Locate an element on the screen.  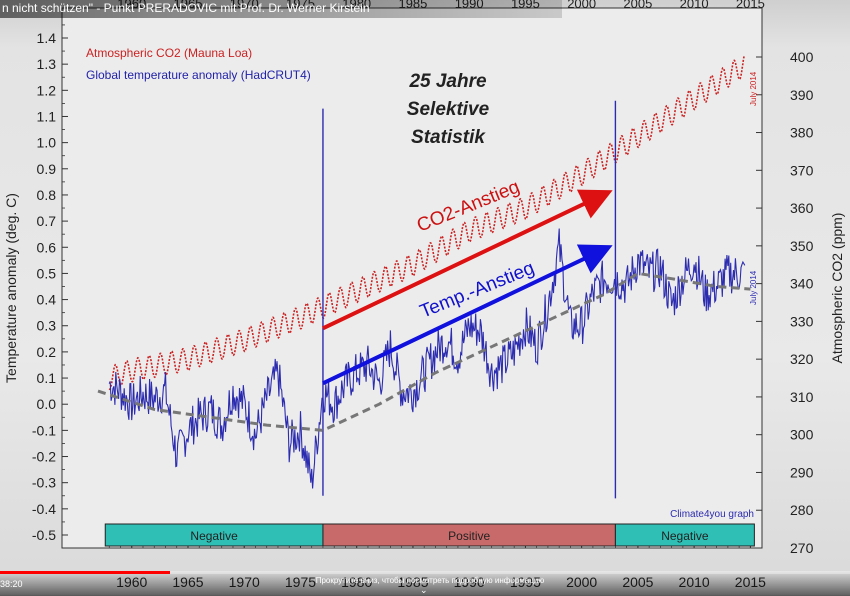
time-current: 38:20 is located at coordinates (11, 584).